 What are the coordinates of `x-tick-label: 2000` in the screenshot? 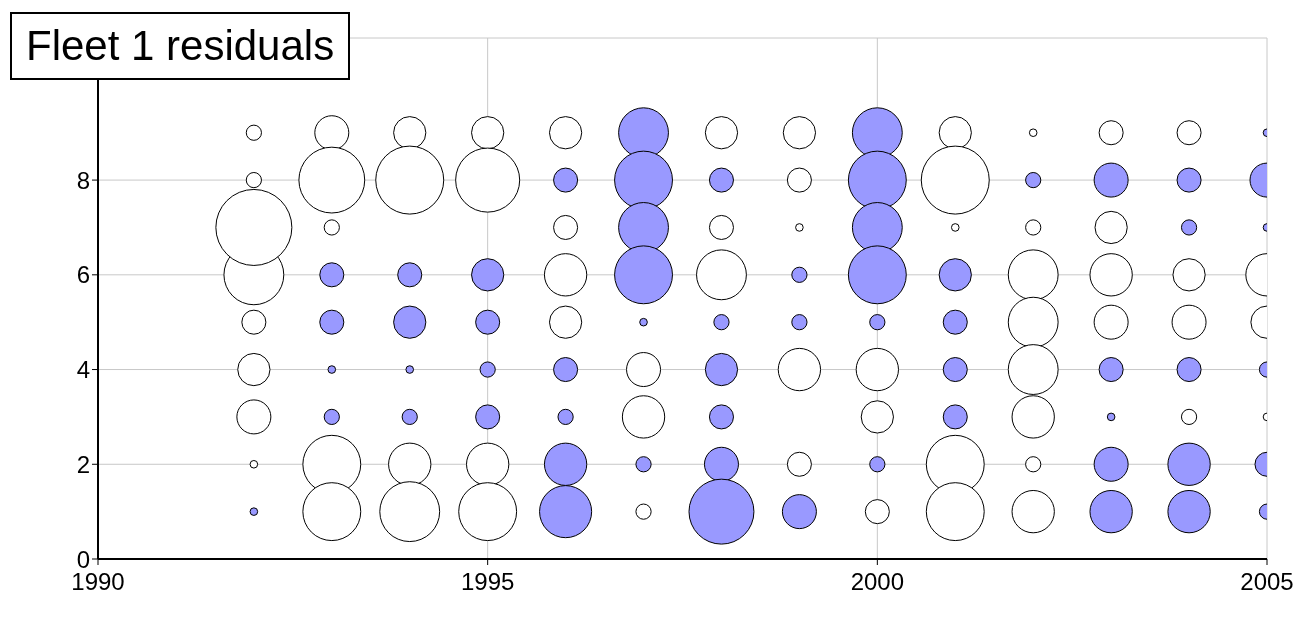 It's located at (877, 582).